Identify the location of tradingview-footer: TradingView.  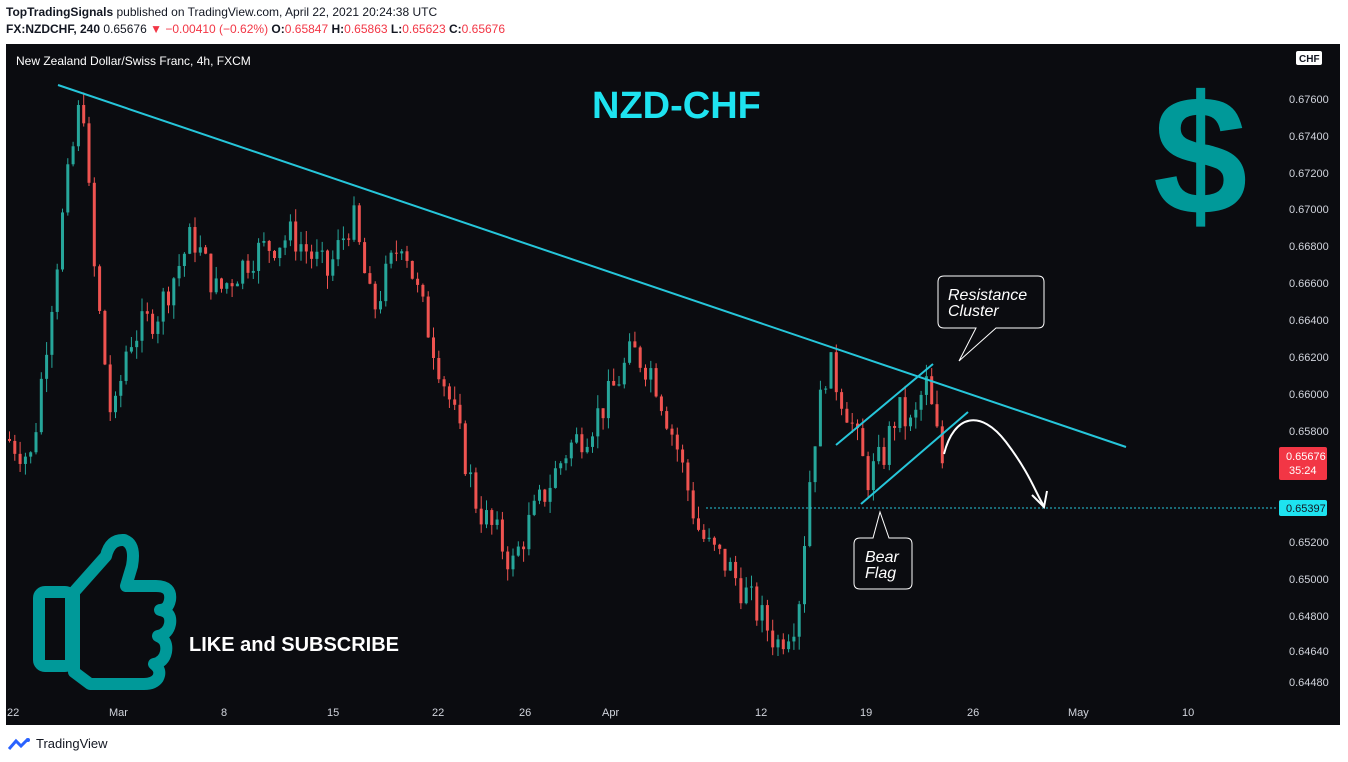
(58, 743).